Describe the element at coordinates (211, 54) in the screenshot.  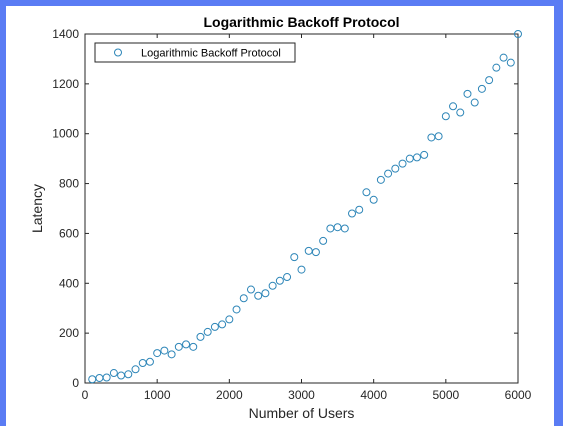
I see `legend-label: Logarithmic Backoff Protocol` at that location.